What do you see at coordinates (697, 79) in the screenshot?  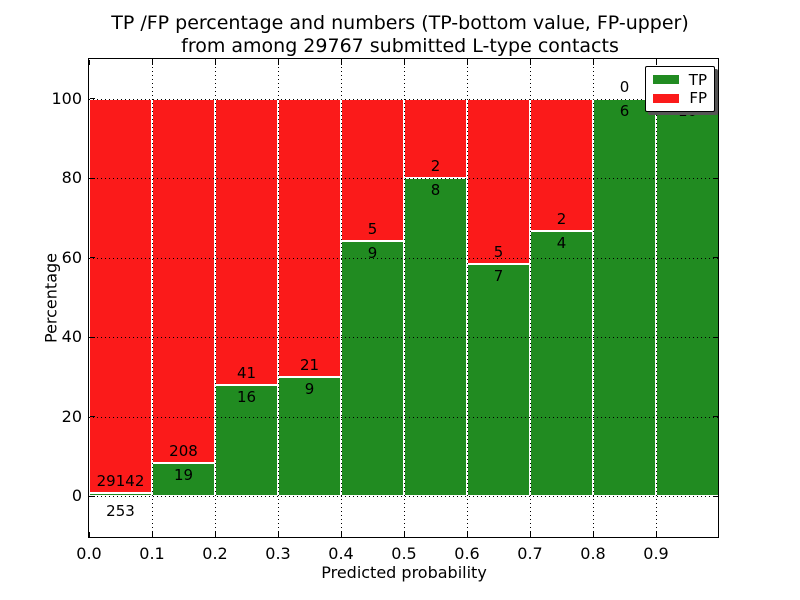 I see `legend-label-tp: TP` at bounding box center [697, 79].